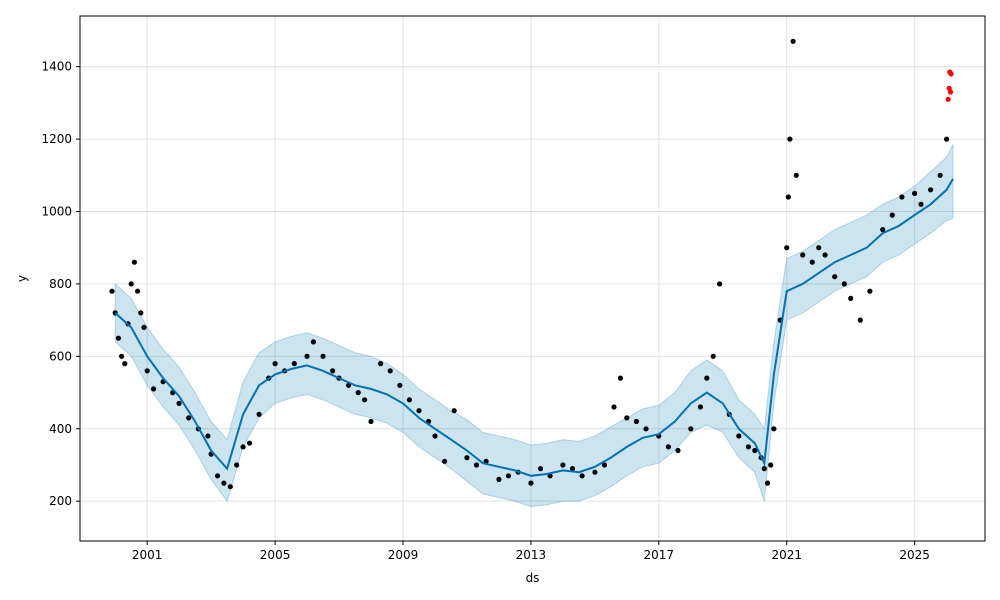  I want to click on y-tick-label: 200, so click(60, 501).